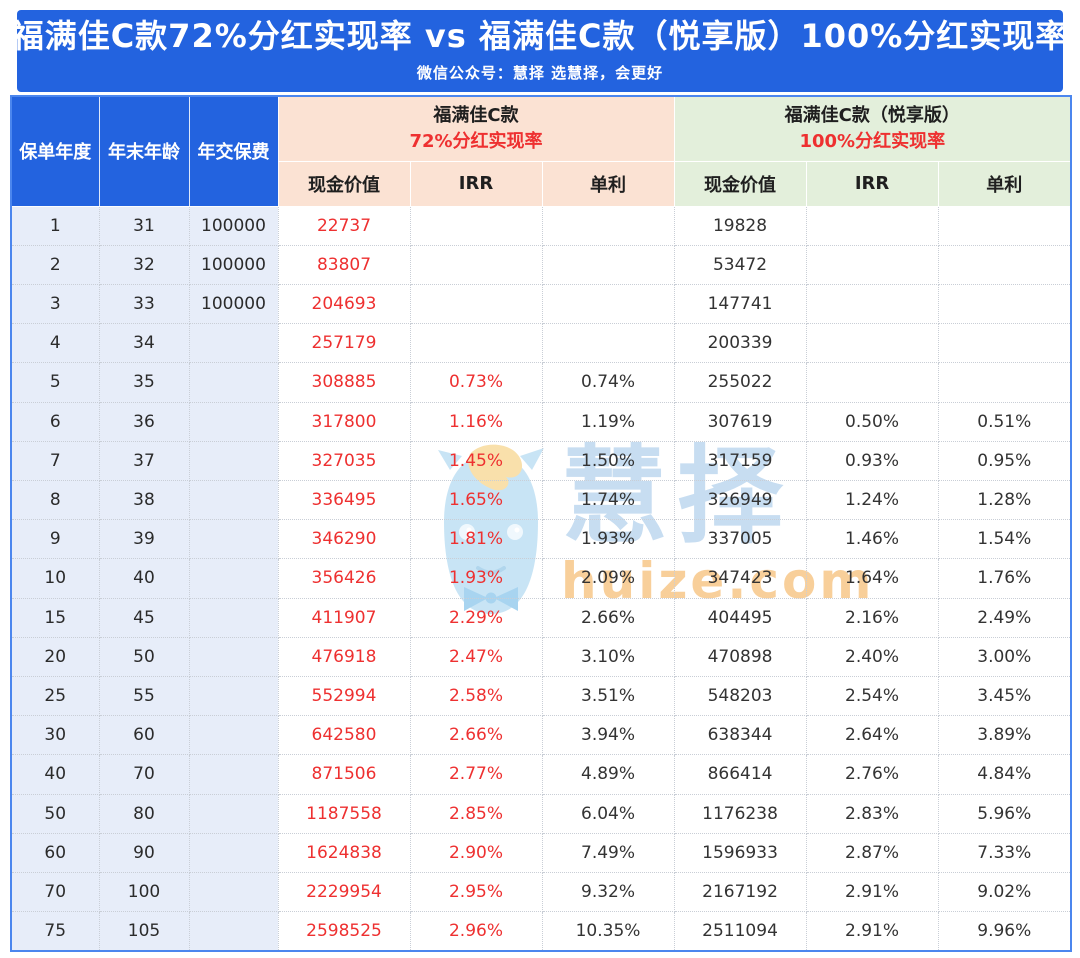 The width and height of the screenshot is (1080, 958). What do you see at coordinates (344, 382) in the screenshot?
I see `cell-cash-value-72: 308885` at bounding box center [344, 382].